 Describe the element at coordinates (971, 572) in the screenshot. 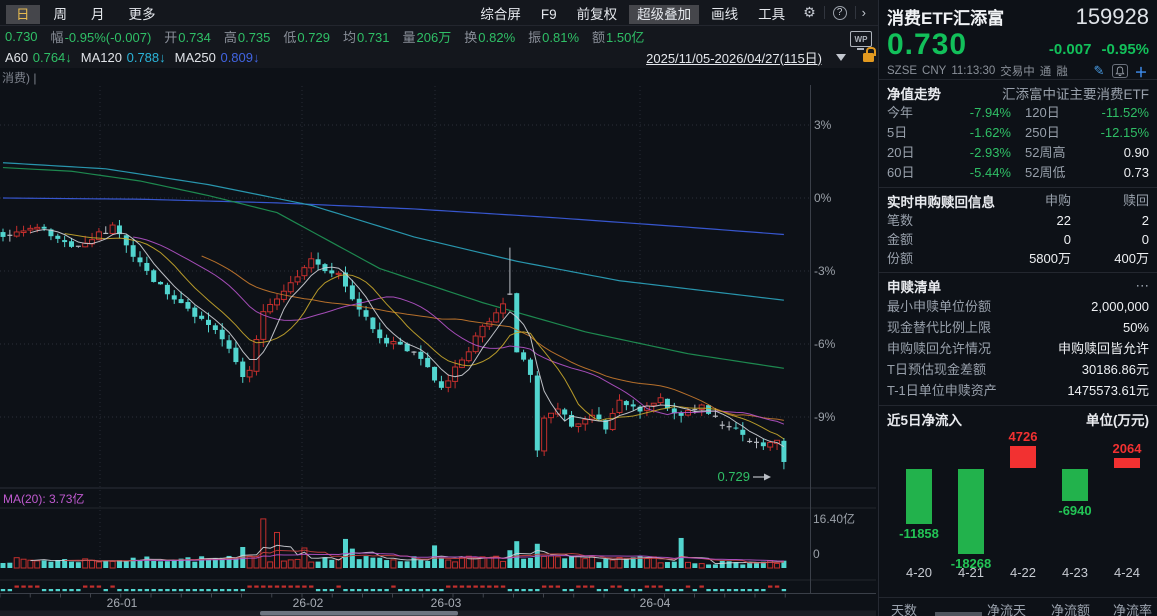

I see `net-inflow-date: 4-21` at that location.